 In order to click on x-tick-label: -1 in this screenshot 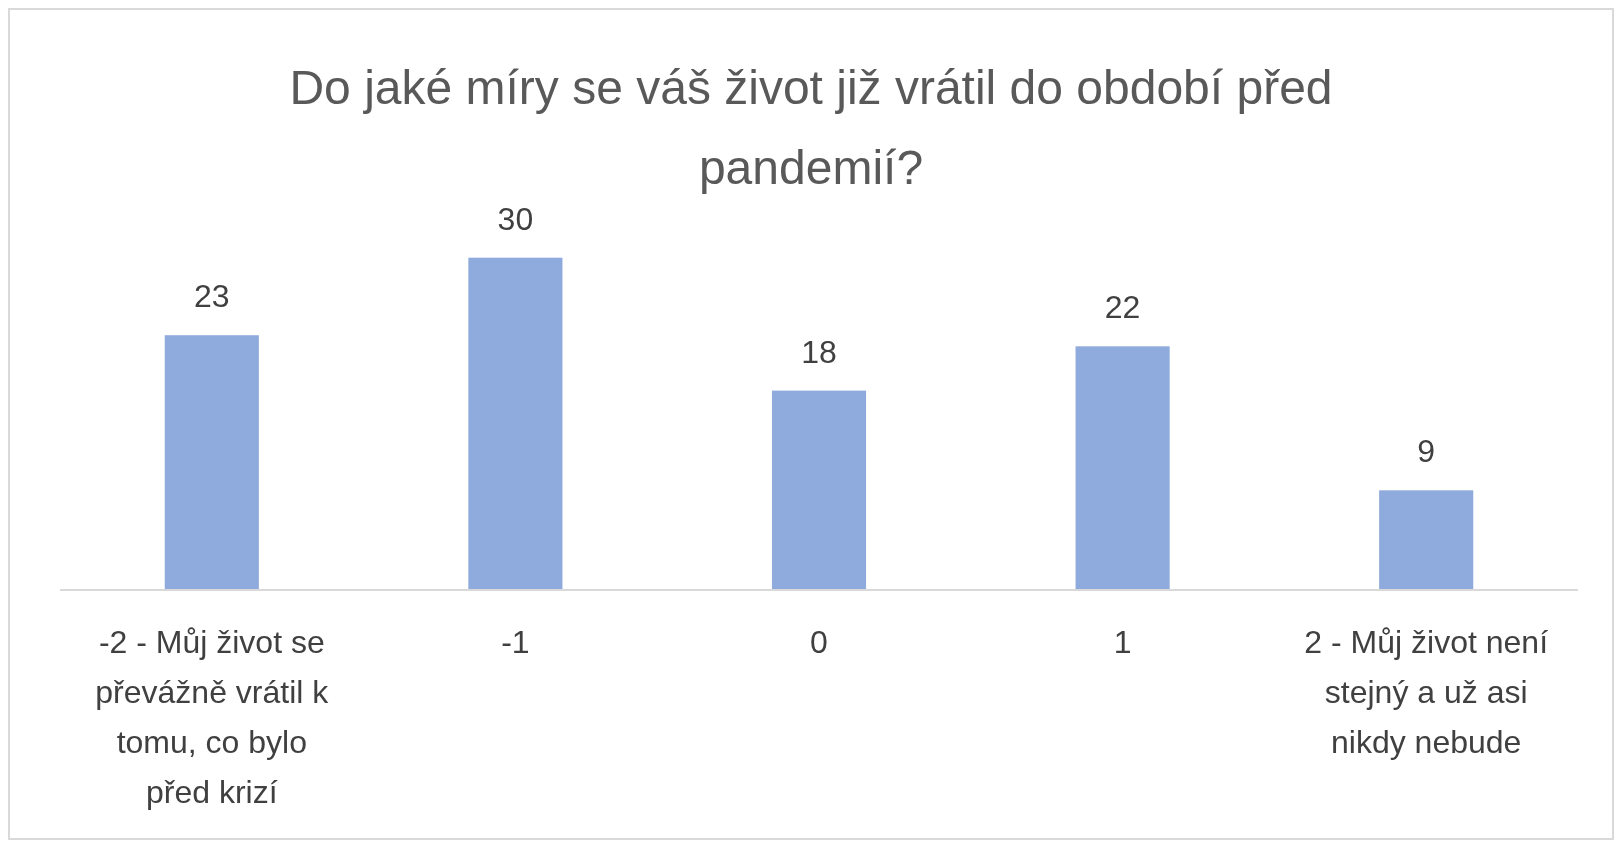, I will do `click(515, 642)`.